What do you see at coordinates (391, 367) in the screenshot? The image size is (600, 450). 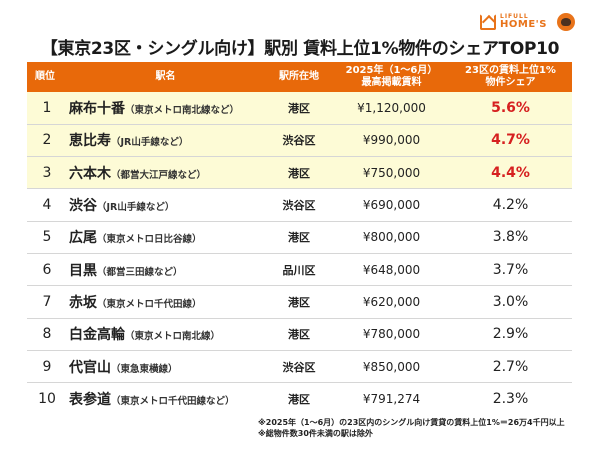 I see `max-rent-cell: ¥850,000` at bounding box center [391, 367].